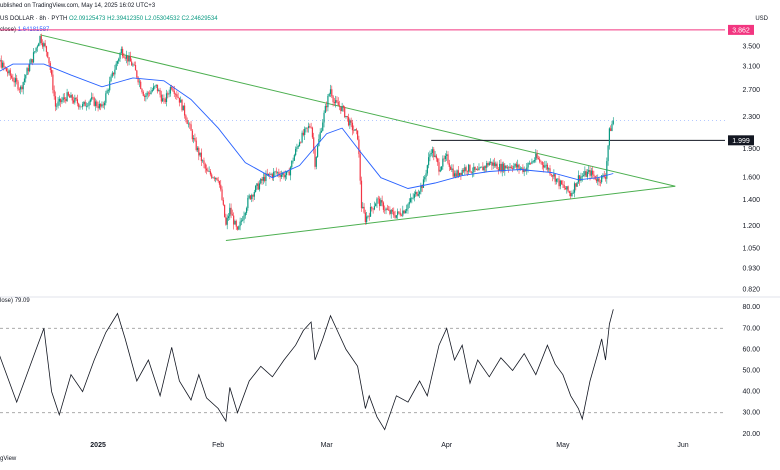 The width and height of the screenshot is (780, 470). I want to click on rsi-tick-label: 20.00, so click(751, 434).